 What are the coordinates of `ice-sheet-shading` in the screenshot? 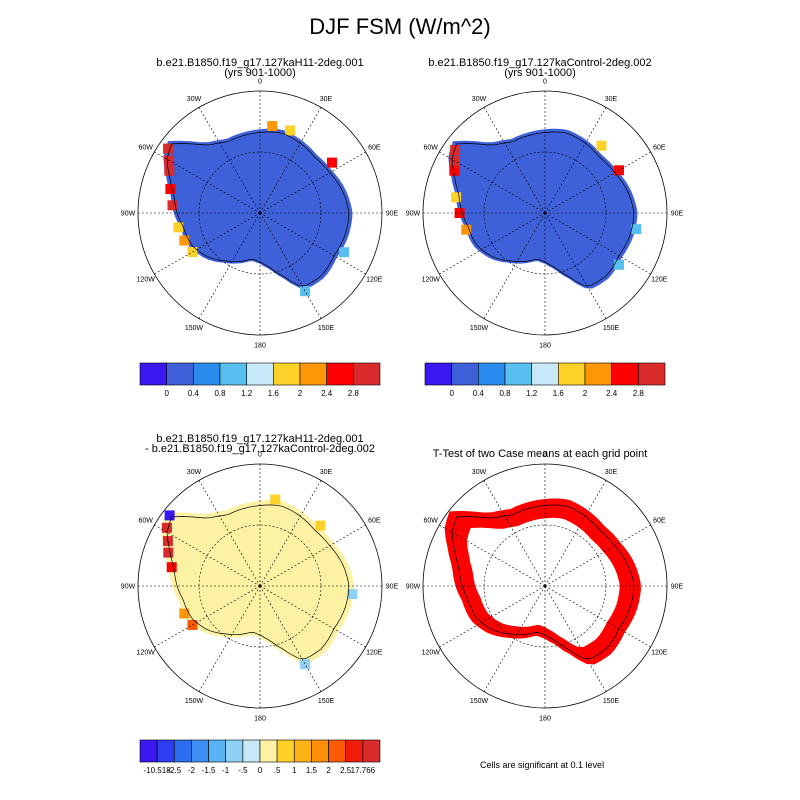 It's located at (543, 208).